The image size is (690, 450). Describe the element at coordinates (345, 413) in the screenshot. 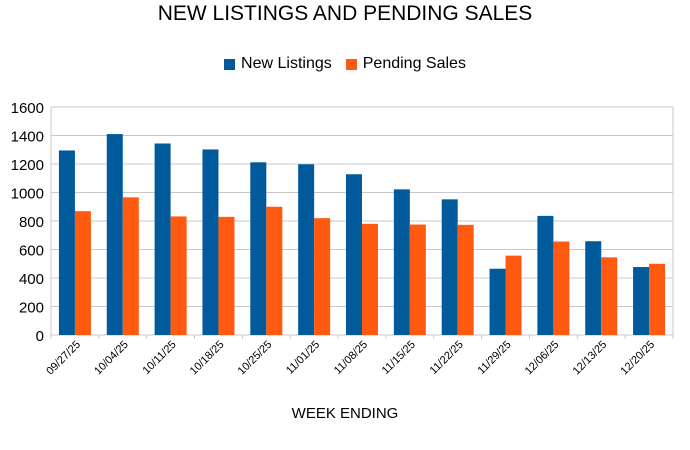

I see `x-axis-label: WEEK ENDING` at that location.